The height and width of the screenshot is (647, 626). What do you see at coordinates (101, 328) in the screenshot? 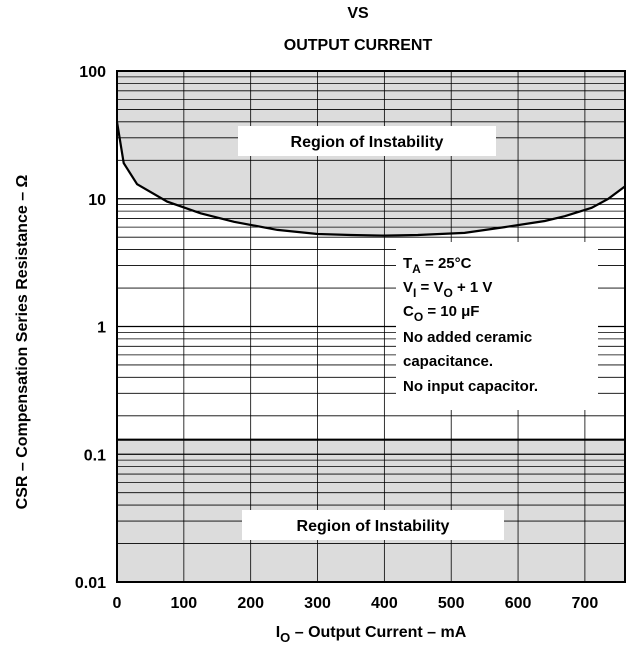
I see `y-tick-label: 1` at bounding box center [101, 328].